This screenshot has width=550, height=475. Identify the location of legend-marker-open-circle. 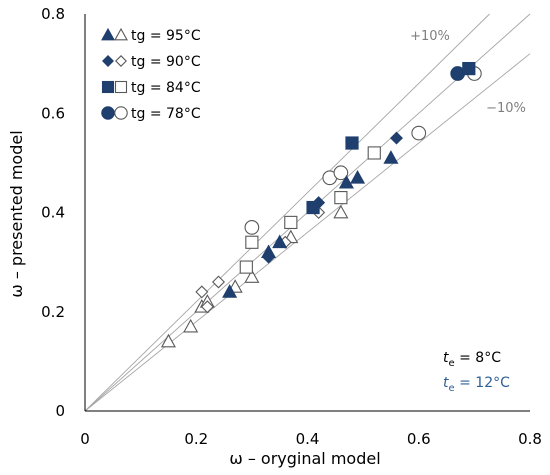
(121, 113).